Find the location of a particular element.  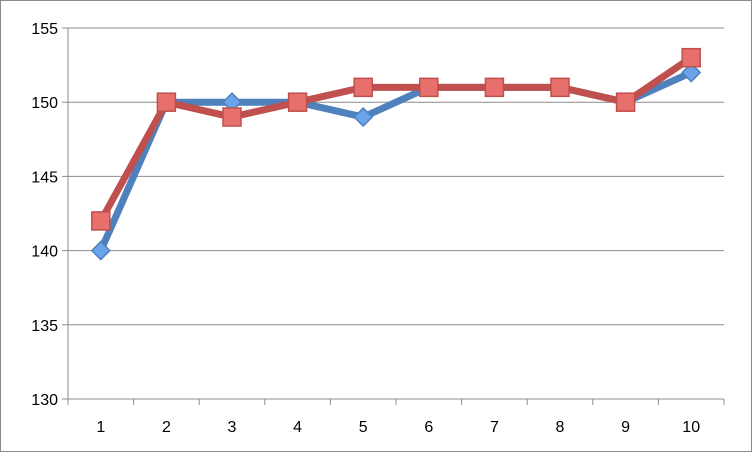

x-tick-label: 8 is located at coordinates (560, 427).